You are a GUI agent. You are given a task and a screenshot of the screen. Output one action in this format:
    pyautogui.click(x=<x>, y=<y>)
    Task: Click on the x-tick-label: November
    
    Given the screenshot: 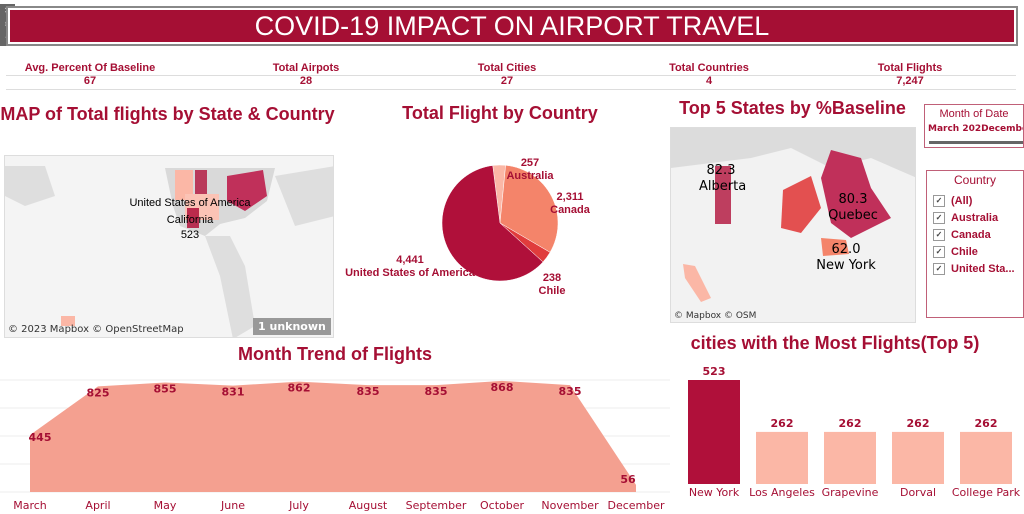 What is the action you would take?
    pyautogui.click(x=570, y=505)
    